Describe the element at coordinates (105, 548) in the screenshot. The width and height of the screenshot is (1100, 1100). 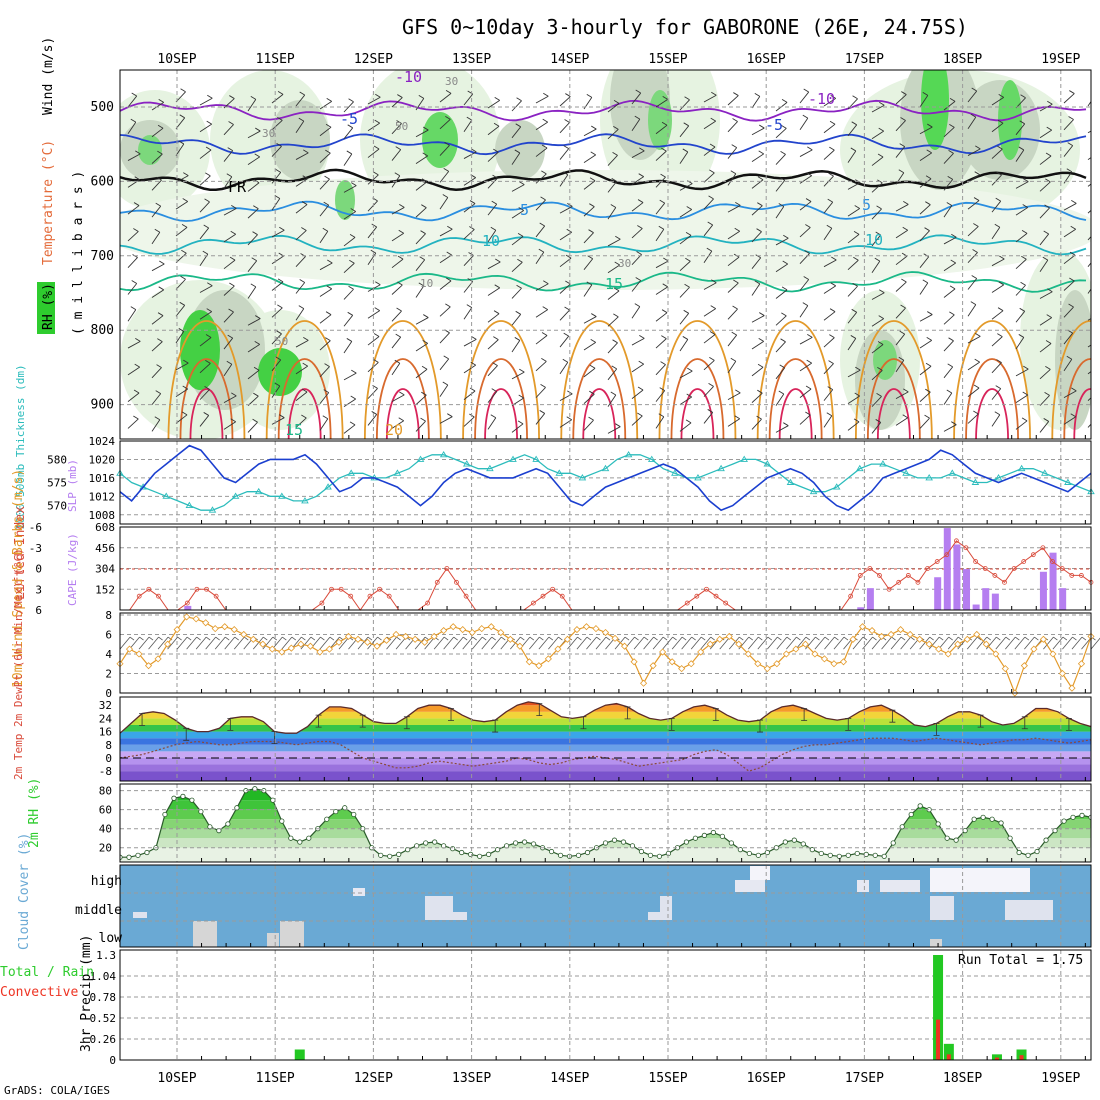
I see `cape-tick-label: 456` at that location.